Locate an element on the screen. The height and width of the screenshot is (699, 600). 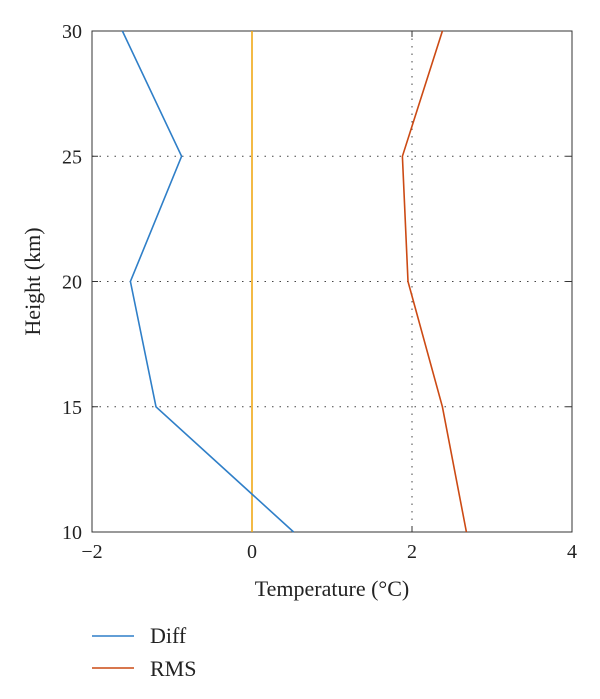
legend: Diff RMS is located at coordinates (144, 652).